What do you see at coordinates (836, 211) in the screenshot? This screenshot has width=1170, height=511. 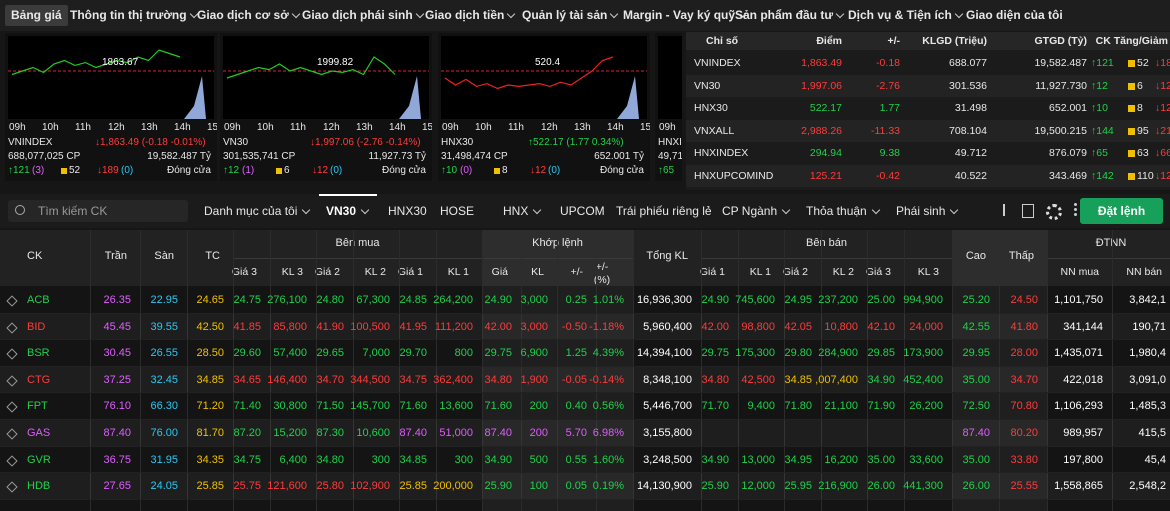 I see `market-tab: Thỏa thuận` at bounding box center [836, 211].